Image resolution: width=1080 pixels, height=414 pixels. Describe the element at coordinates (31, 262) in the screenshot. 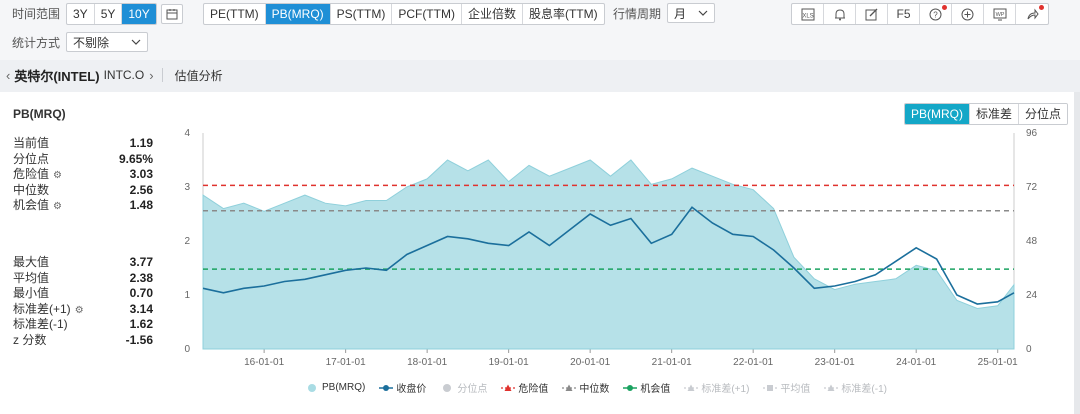

I see `stat-label: 最大值` at that location.